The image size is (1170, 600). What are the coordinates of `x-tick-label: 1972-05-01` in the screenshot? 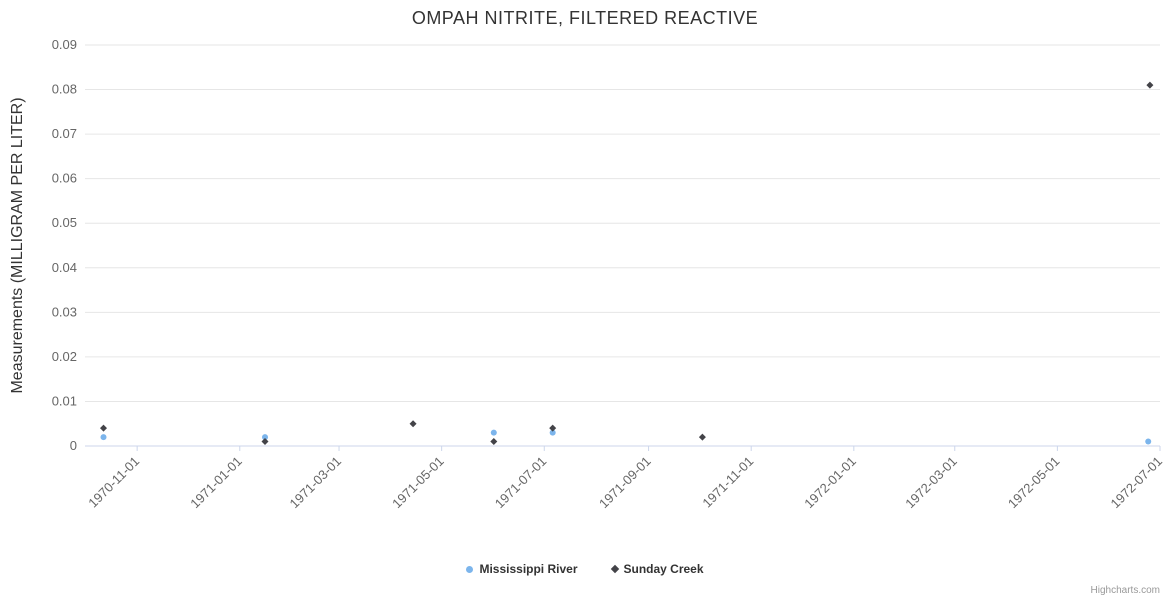 It's located at (1034, 483).